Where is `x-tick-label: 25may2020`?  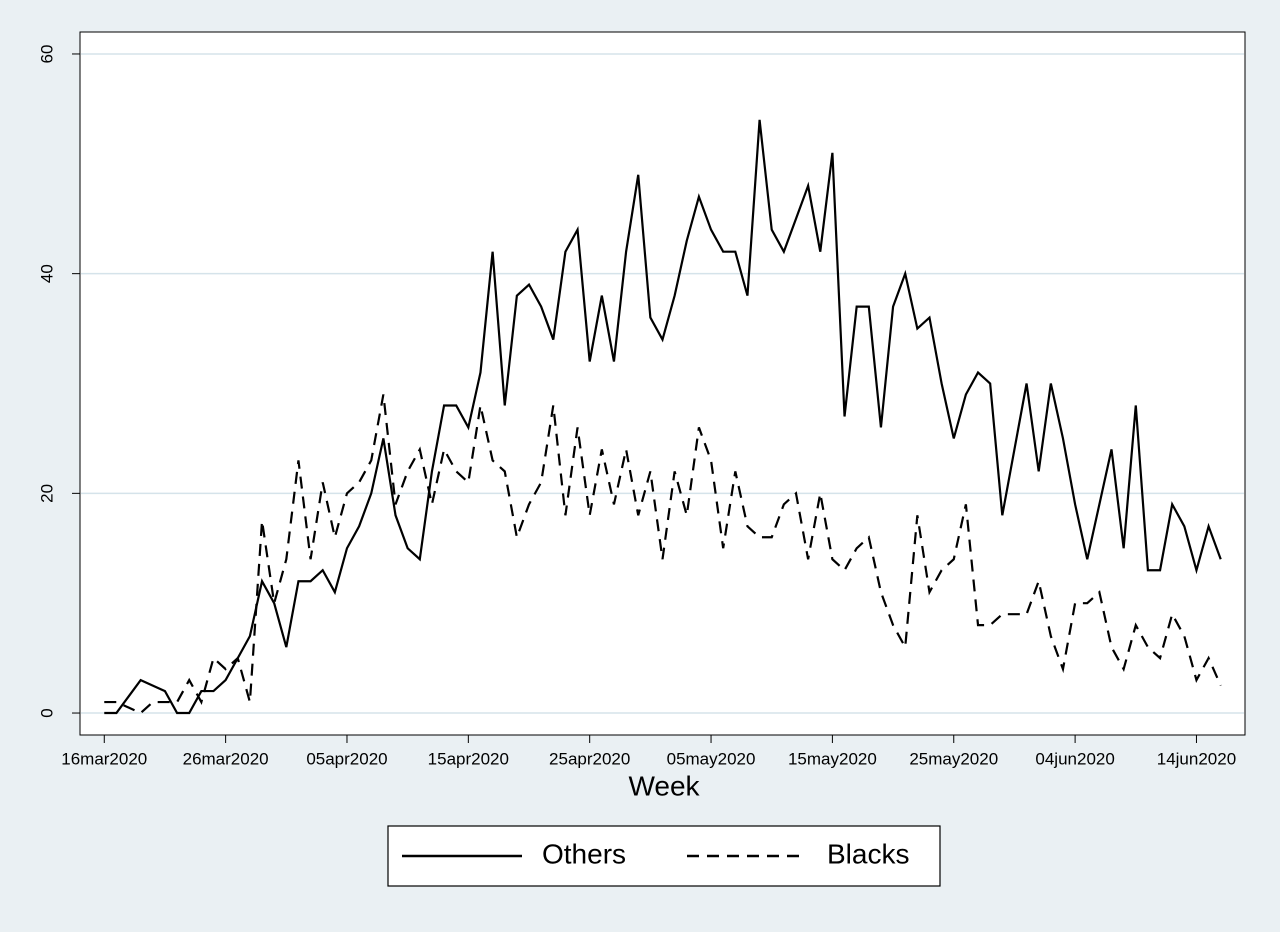
x-tick-label: 25may2020 is located at coordinates (953, 758).